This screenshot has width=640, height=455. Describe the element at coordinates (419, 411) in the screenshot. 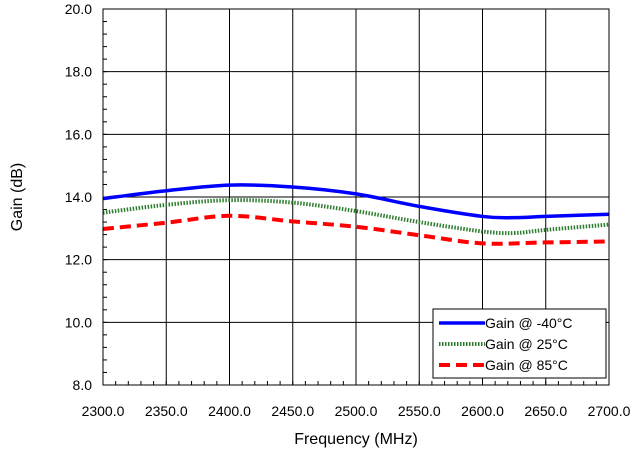

I see `x-tick-label: 2550.0` at that location.